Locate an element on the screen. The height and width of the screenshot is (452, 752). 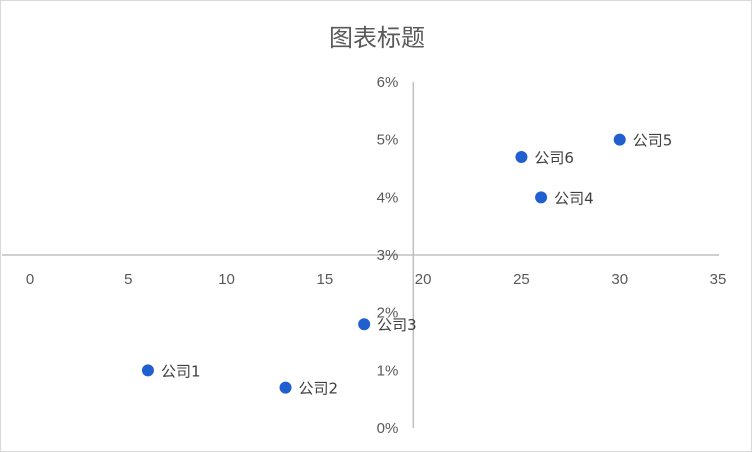
data-label: 公司1 is located at coordinates (181, 371).